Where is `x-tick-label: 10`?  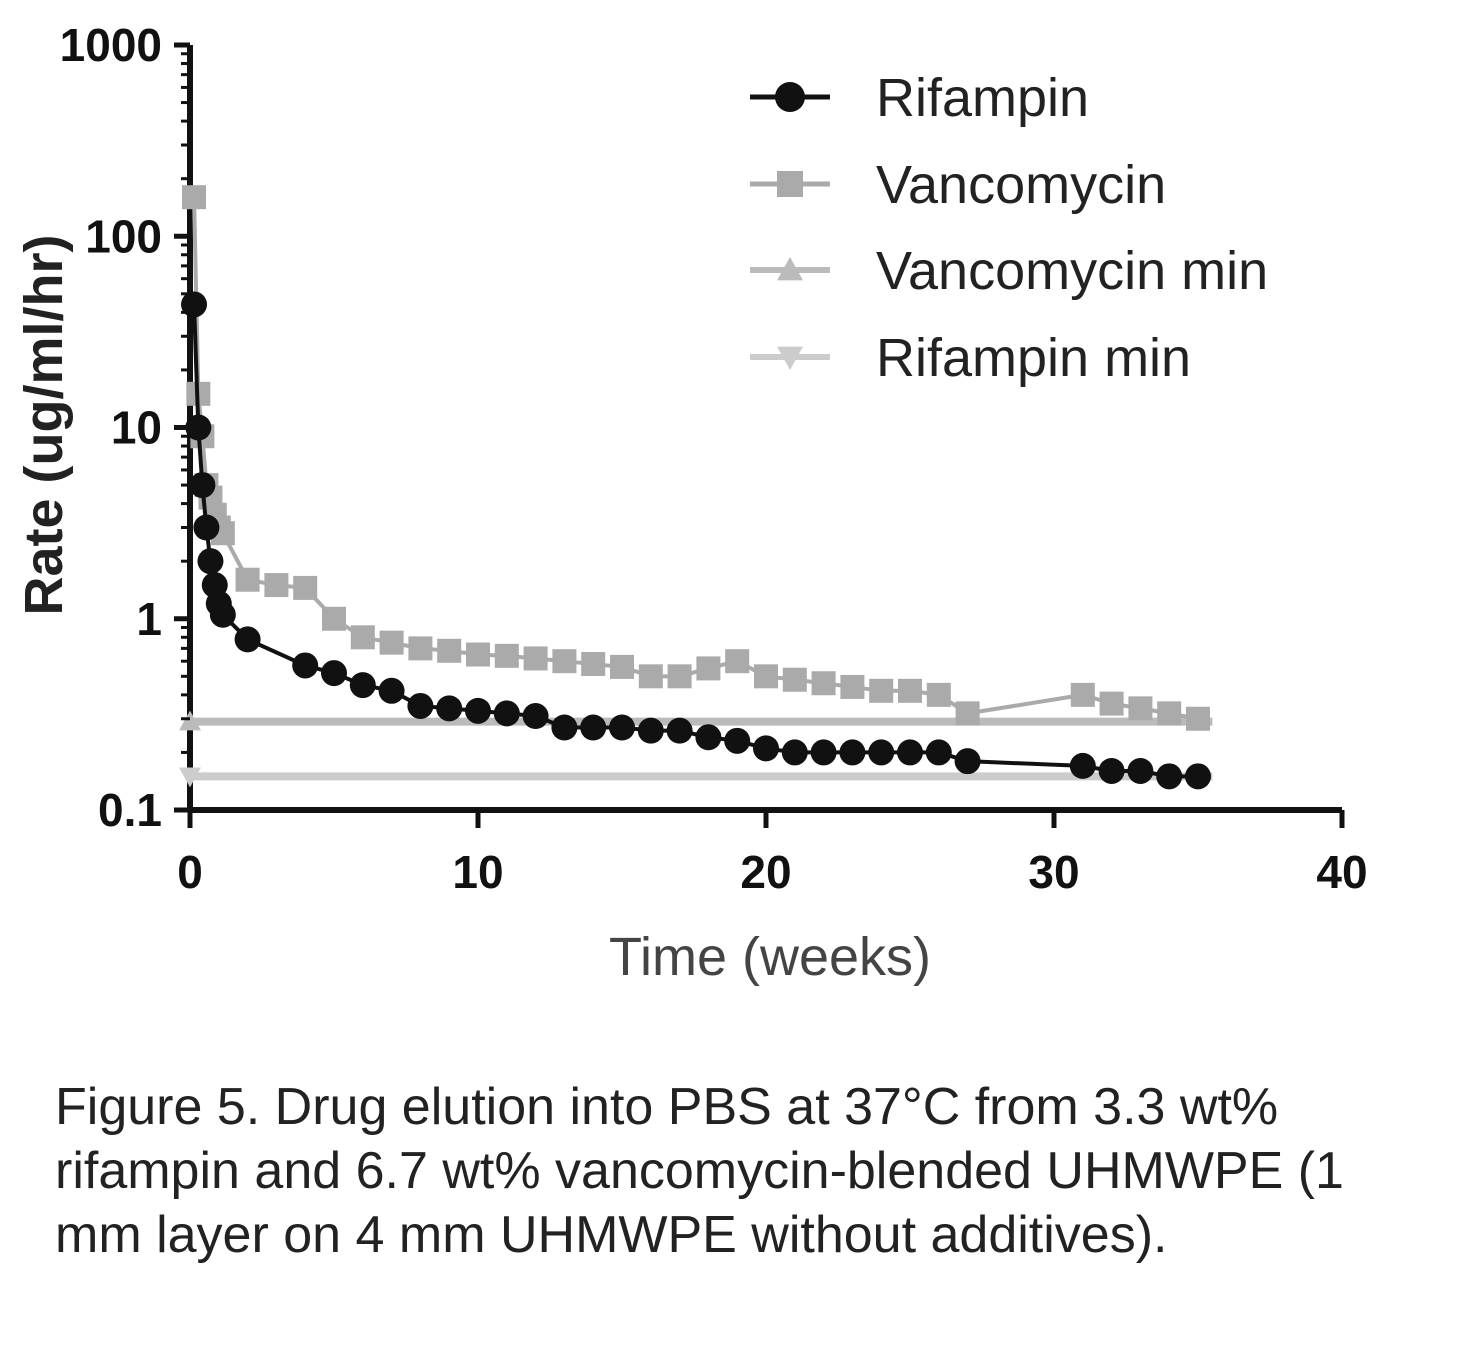 x-tick-label: 10 is located at coordinates (477, 872).